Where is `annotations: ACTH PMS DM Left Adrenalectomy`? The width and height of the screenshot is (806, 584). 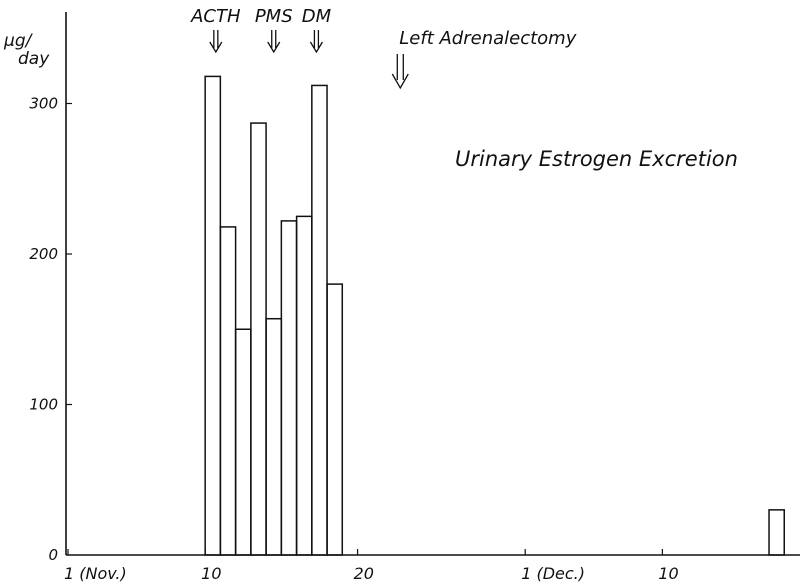
annotations: ACTH PMS DM Left Adrenalectomy is located at coordinates (383, 48).